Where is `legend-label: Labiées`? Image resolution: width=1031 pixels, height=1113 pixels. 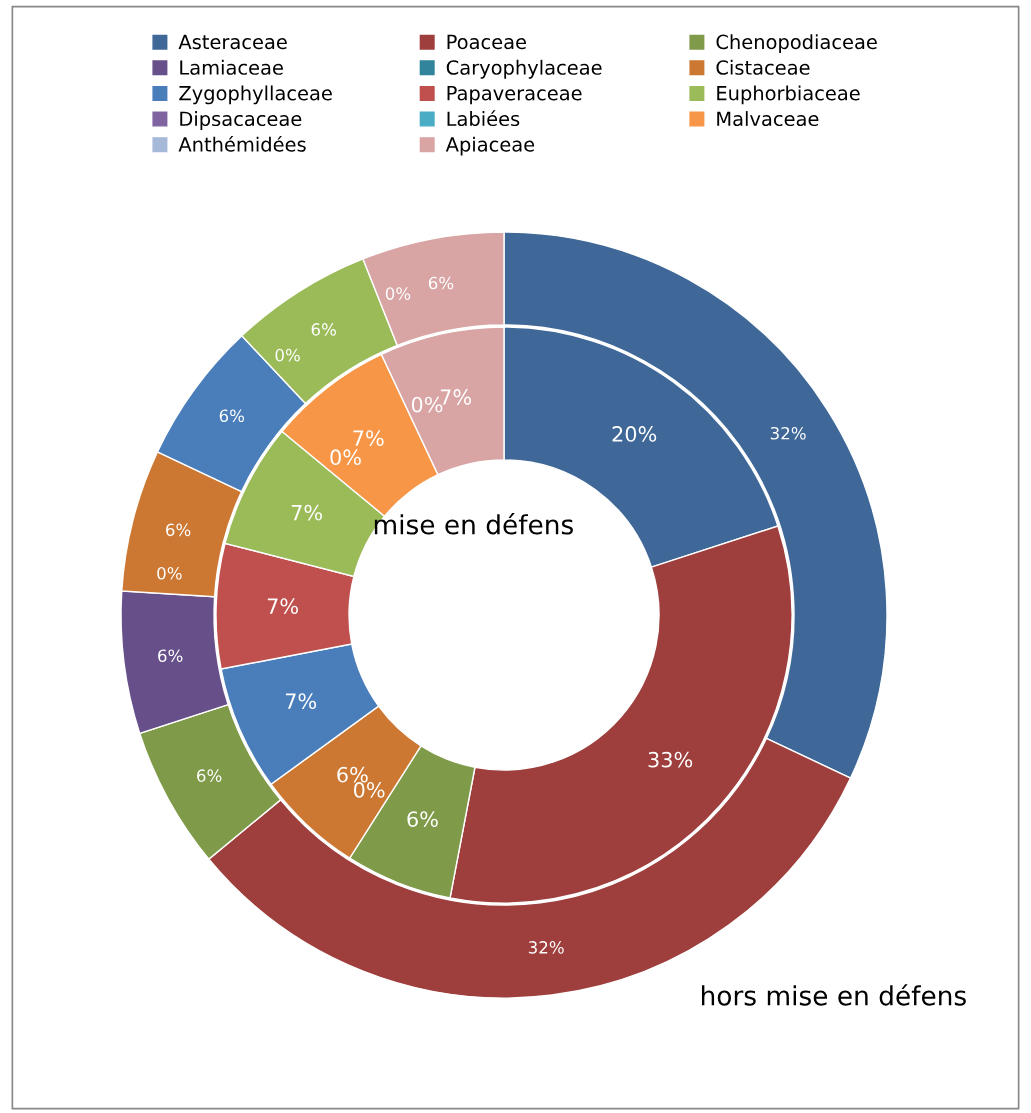
legend-label: Labiées is located at coordinates (483, 118).